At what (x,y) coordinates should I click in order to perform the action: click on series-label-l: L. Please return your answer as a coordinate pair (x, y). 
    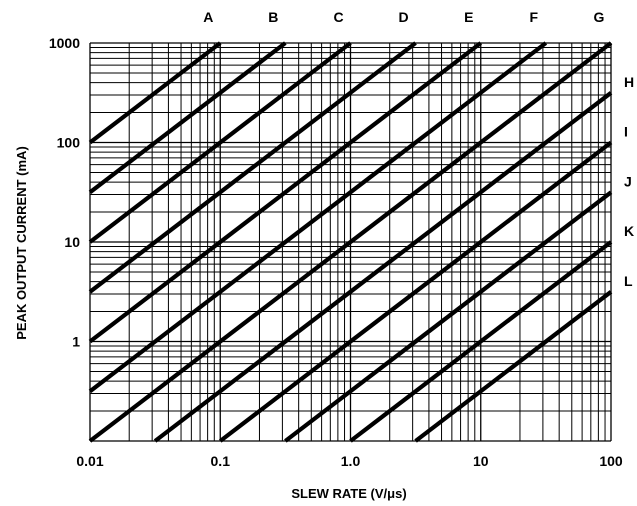
    Looking at the image, I should click on (628, 281).